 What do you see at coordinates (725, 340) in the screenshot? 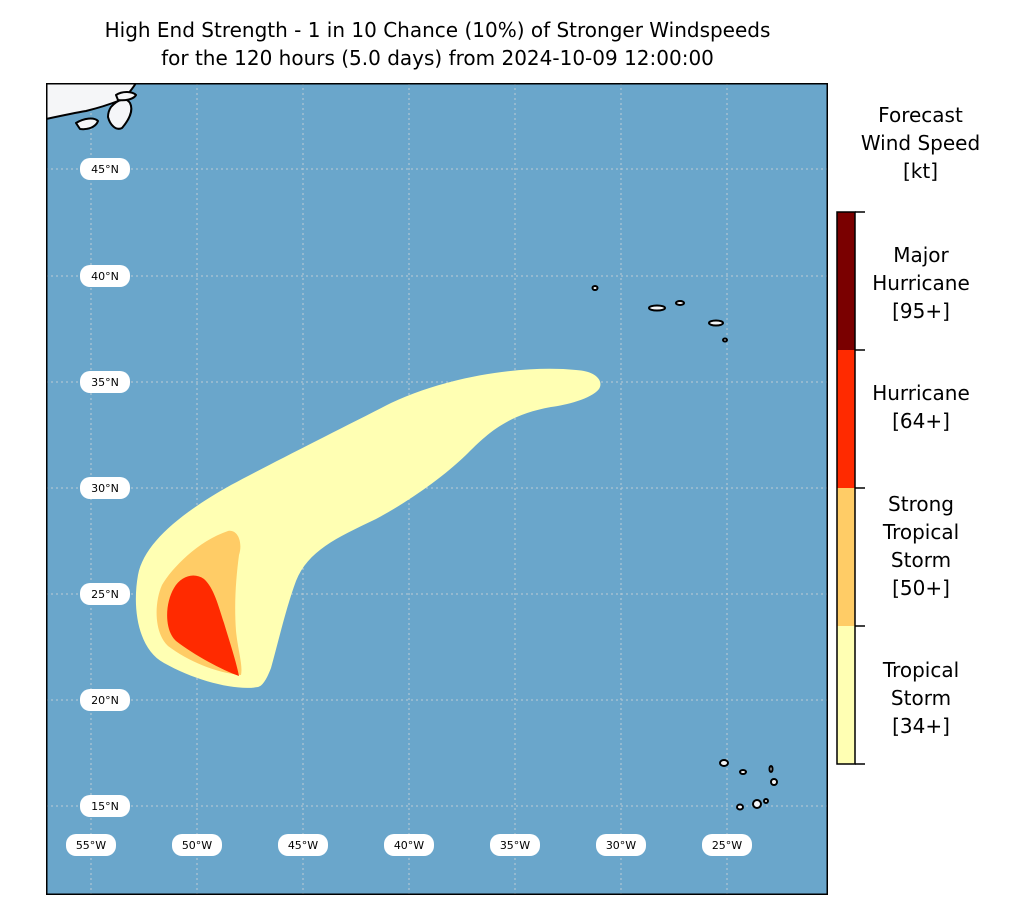
I see `azores-santa-maria` at bounding box center [725, 340].